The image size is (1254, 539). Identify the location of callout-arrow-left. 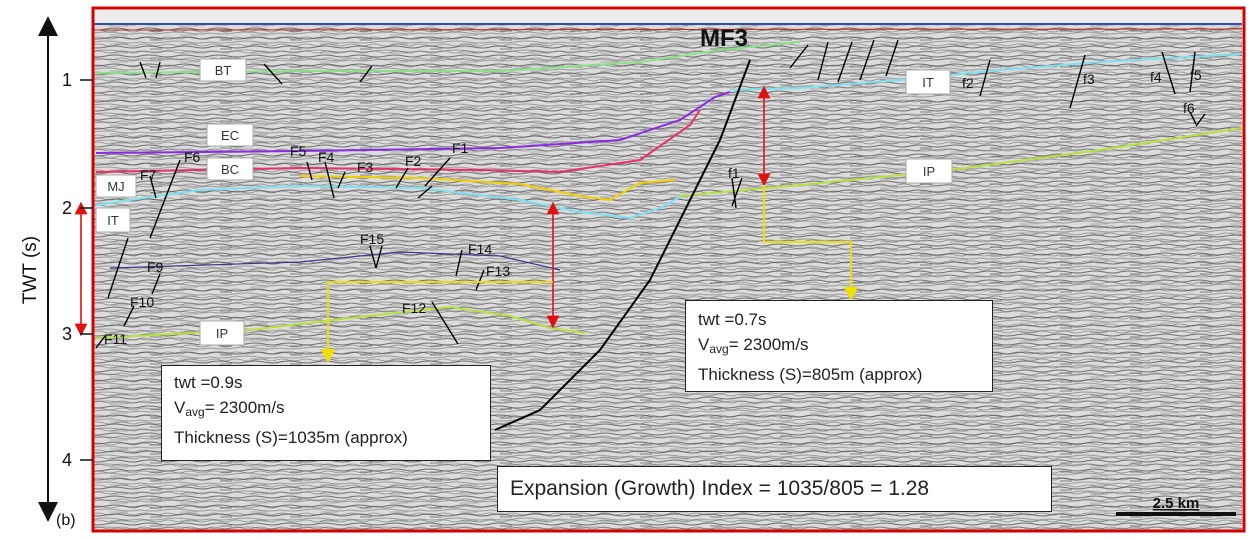
(436, 322).